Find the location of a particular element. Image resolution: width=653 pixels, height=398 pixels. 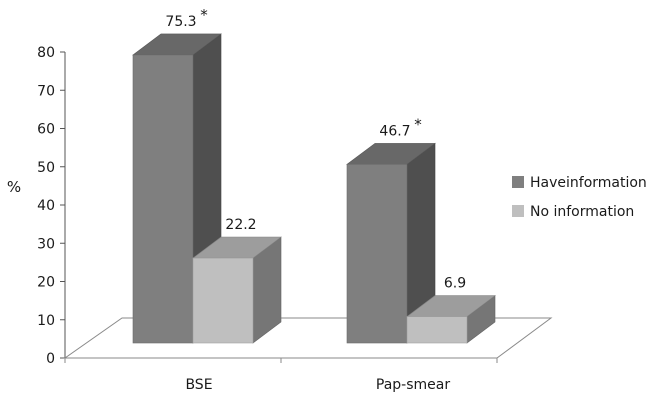

y-axis-title: % is located at coordinates (14, 187).